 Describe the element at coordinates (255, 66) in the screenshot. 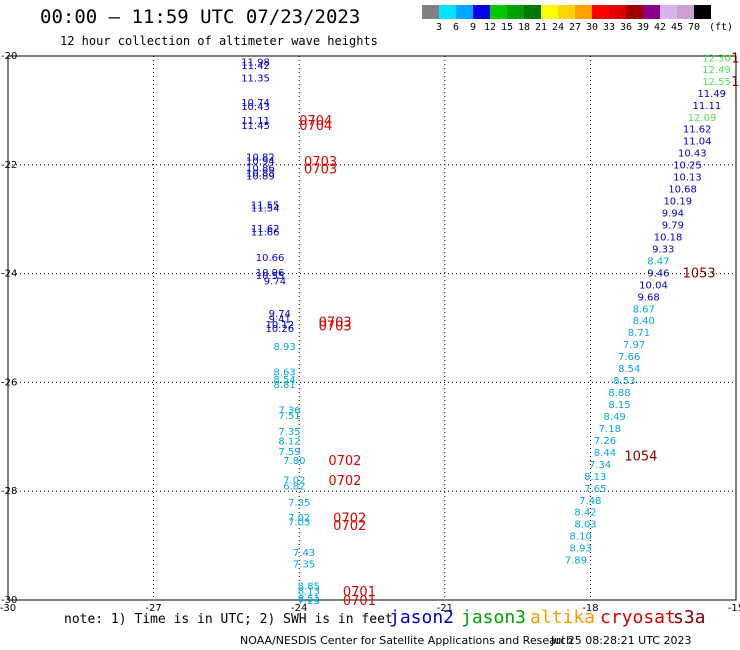

I see `wave-height-label: 11.42` at that location.